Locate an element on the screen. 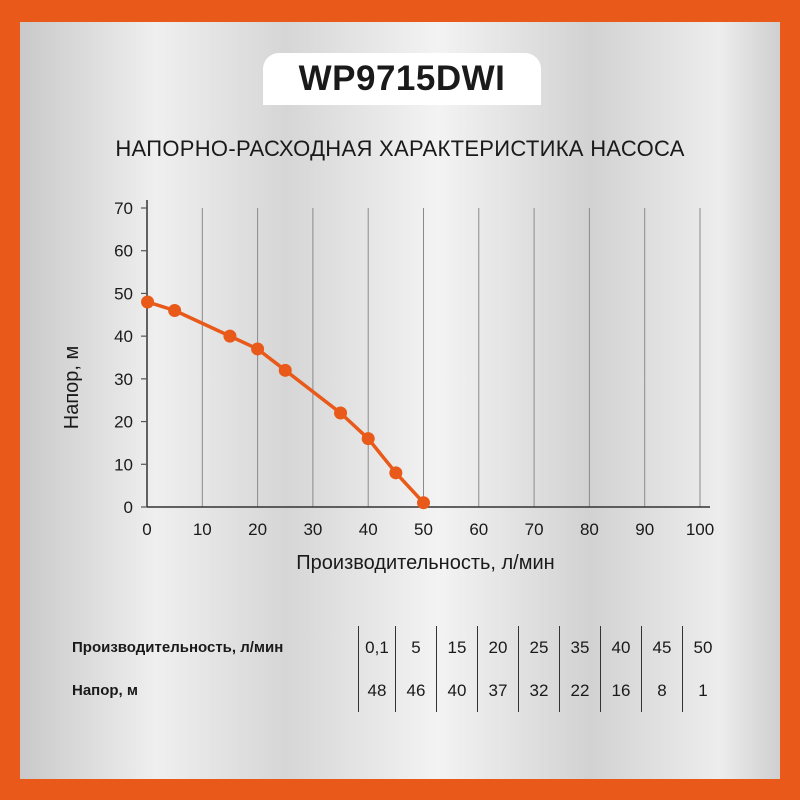  y-tick-label: 30 is located at coordinates (123, 379).